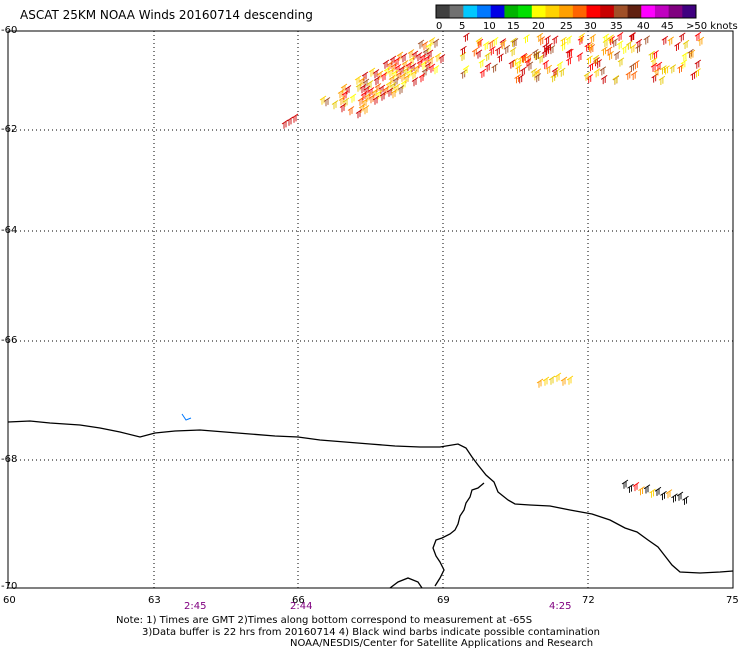 The height and width of the screenshot is (650, 740). What do you see at coordinates (9, 586) in the screenshot?
I see `lat-label-70: -70` at bounding box center [9, 586].